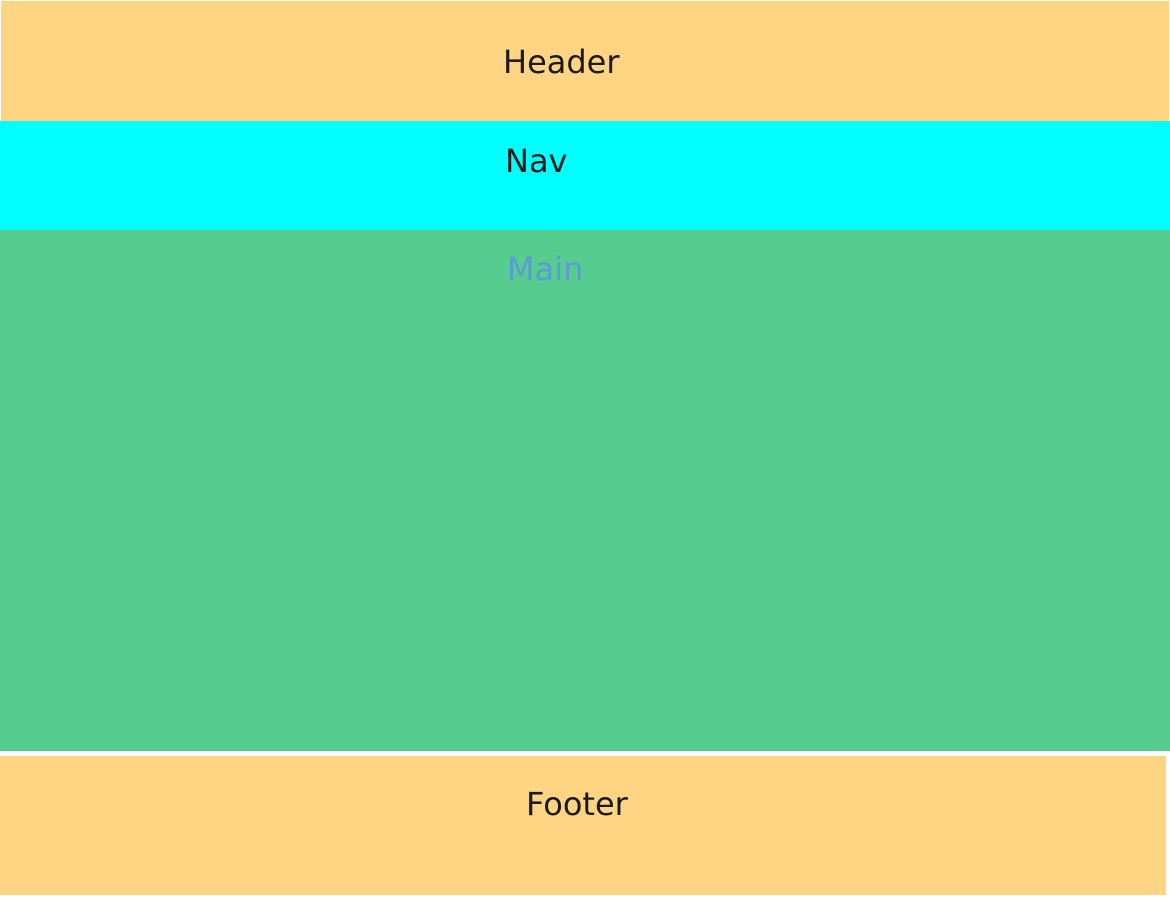 The image size is (1170, 900). What do you see at coordinates (545, 269) in the screenshot?
I see `main-label: Main` at bounding box center [545, 269].